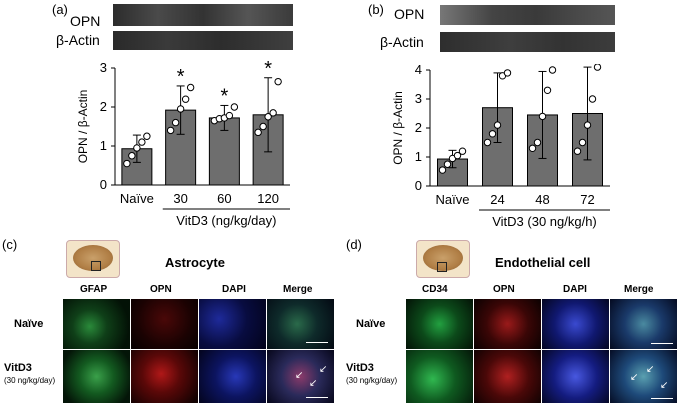  What do you see at coordinates (544, 221) in the screenshot?
I see `x-axis-label: VitD3 (30 ng/kg/h)` at bounding box center [544, 221].